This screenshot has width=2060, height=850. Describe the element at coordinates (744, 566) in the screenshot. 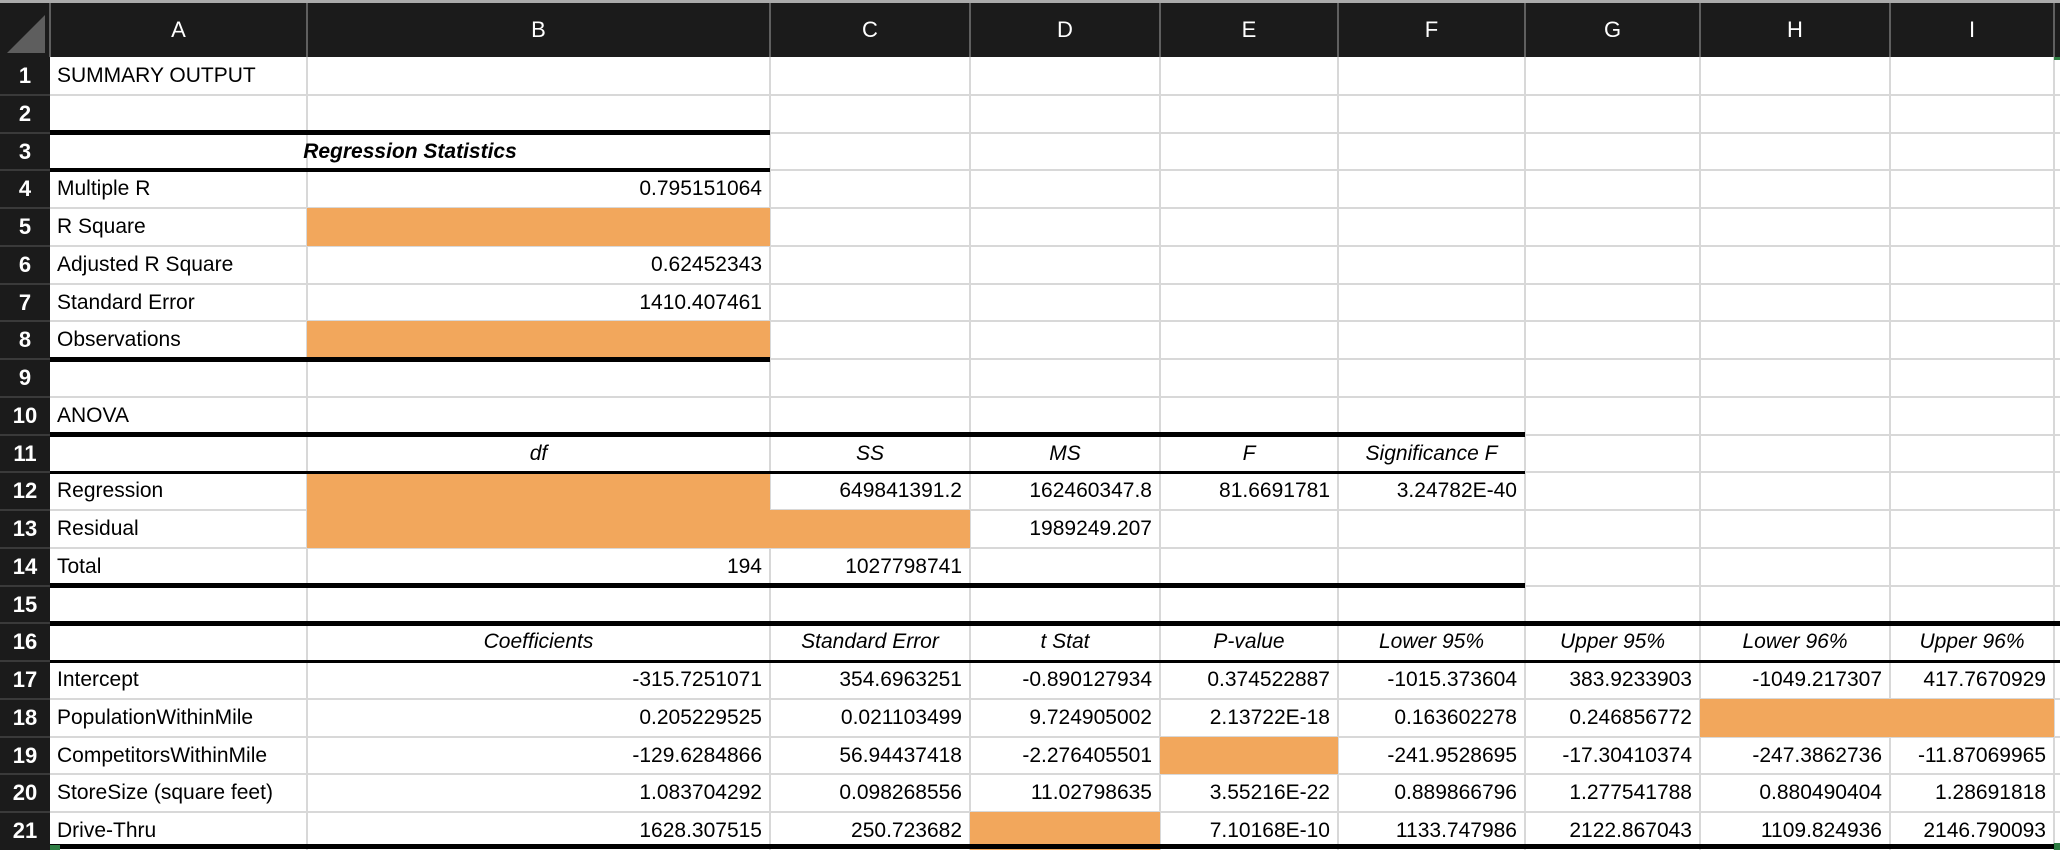

I see `cell-B14: 194` at that location.